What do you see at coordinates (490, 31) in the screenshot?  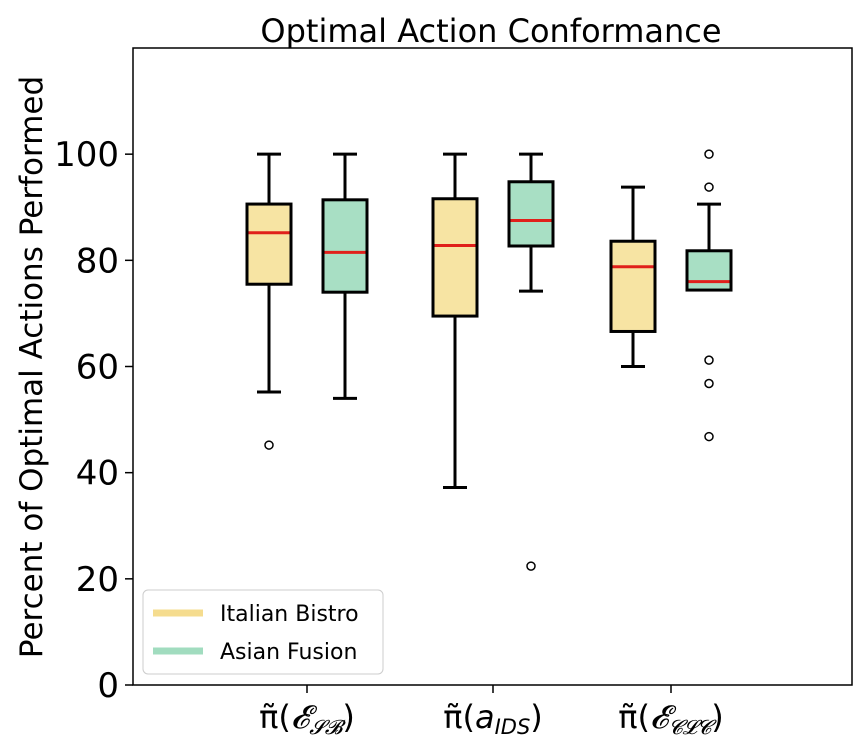 I see `chart-title: Optimal Action Conformance` at bounding box center [490, 31].